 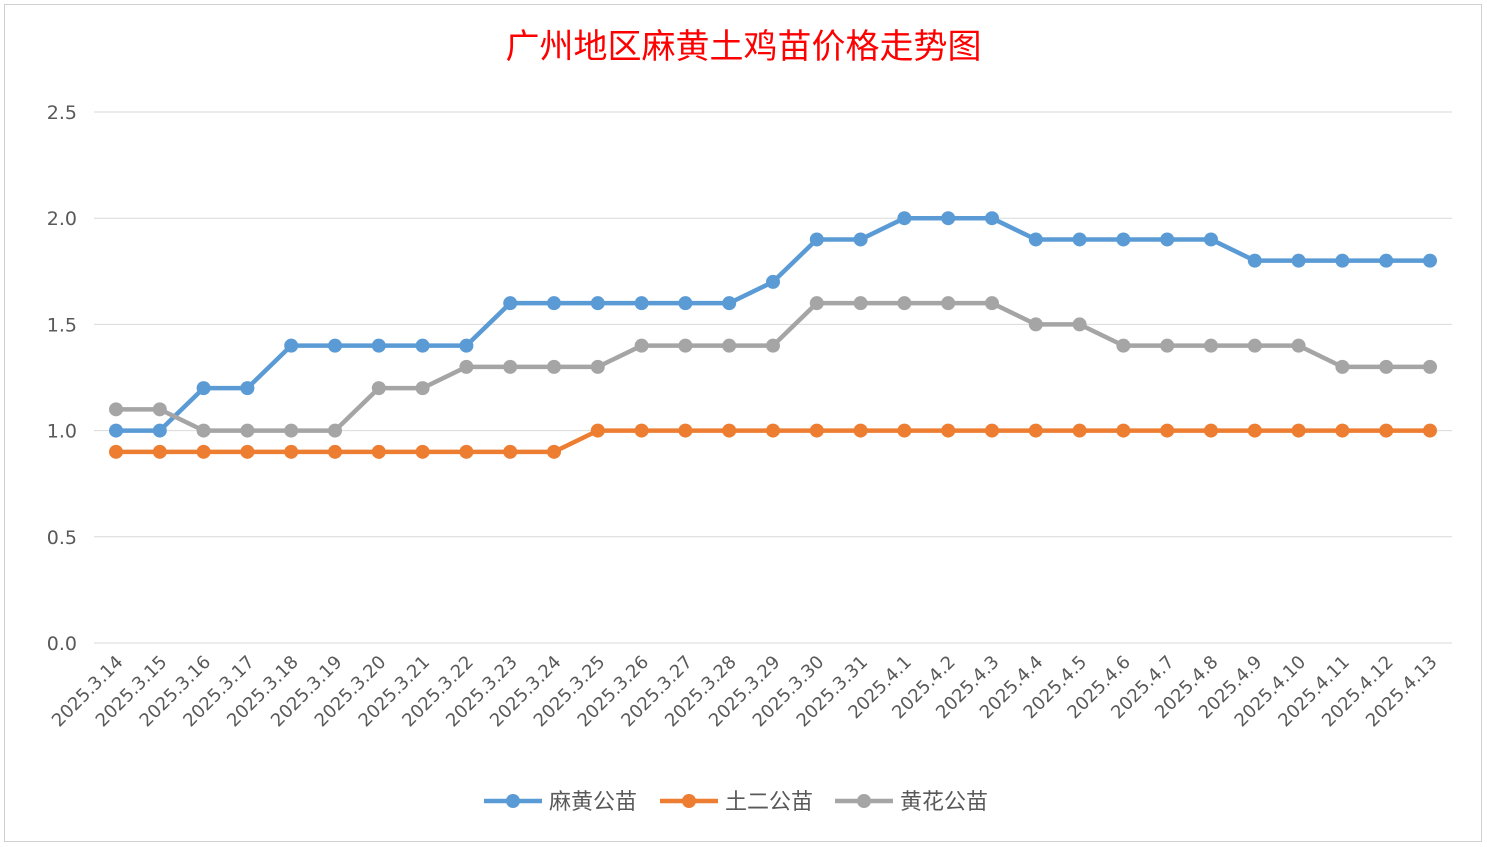 What do you see at coordinates (62, 644) in the screenshot?
I see `y-tick-label: 0.0` at bounding box center [62, 644].